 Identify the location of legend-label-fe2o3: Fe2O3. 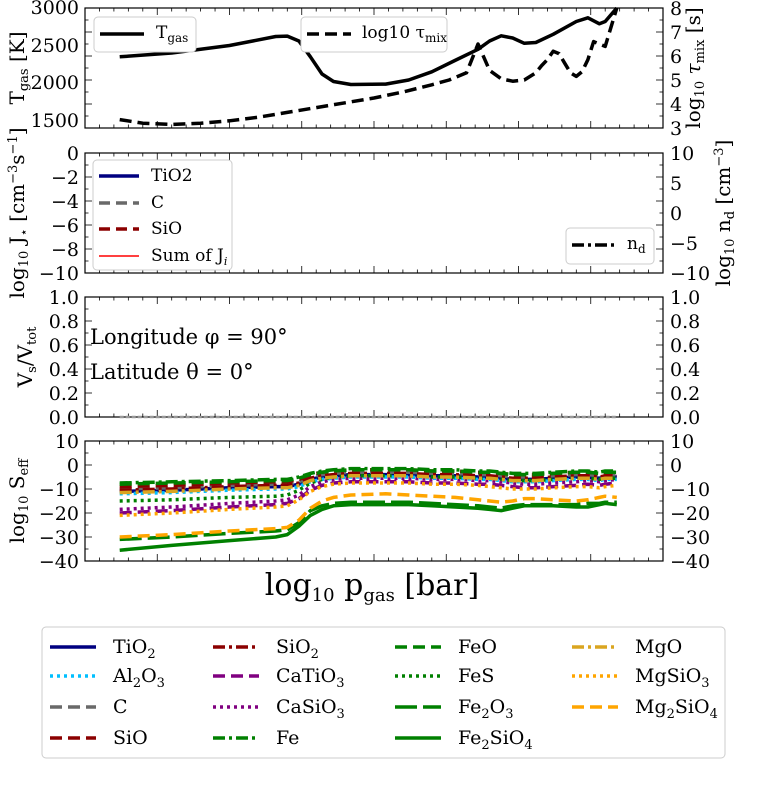
(486, 709).